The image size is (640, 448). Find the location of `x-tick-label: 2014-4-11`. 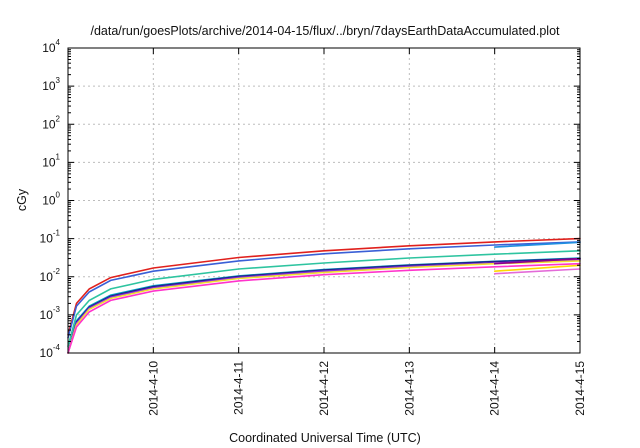

x-tick-label: 2014-4-11 is located at coordinates (239, 388).